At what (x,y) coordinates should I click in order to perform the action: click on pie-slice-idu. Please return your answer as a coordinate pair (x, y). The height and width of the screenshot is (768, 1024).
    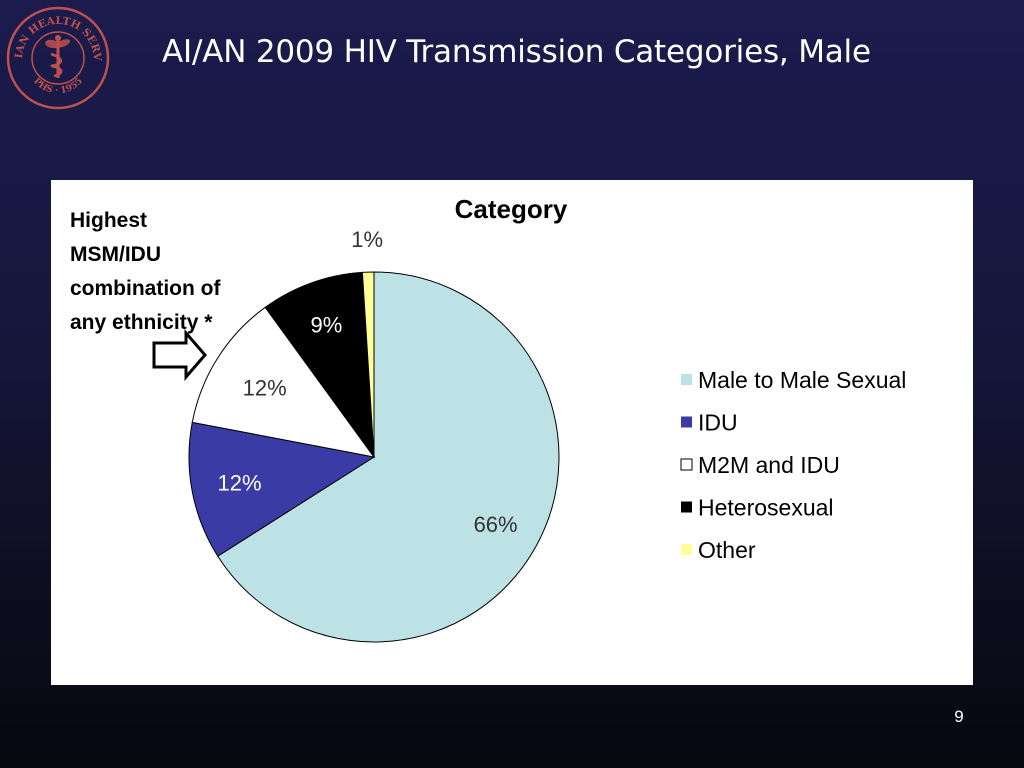
    Looking at the image, I should click on (282, 489).